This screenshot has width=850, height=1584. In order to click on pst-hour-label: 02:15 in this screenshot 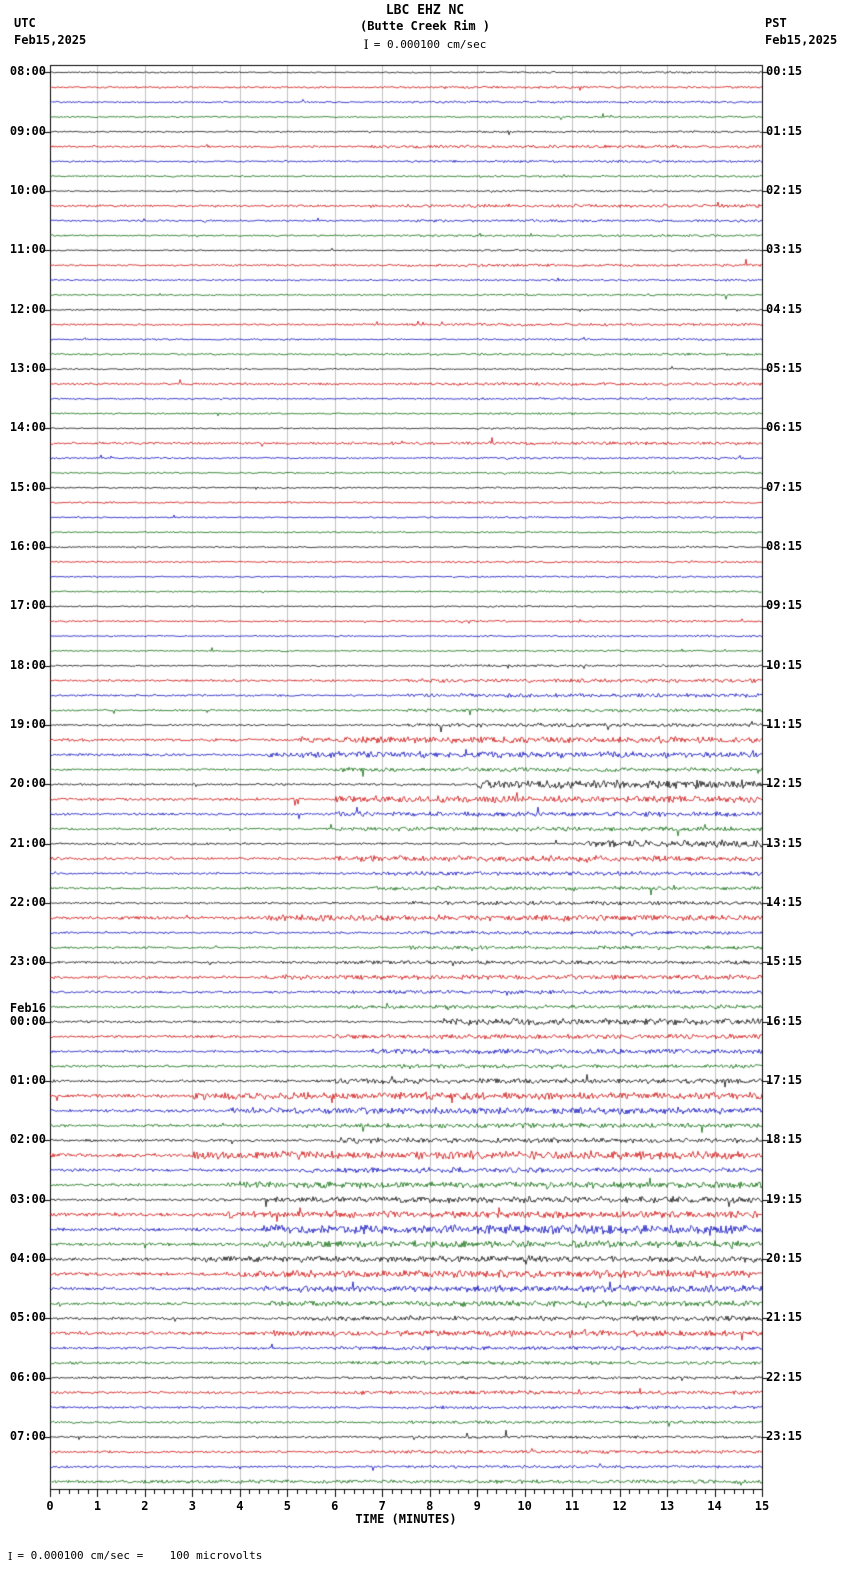, I will do `click(784, 190)`.